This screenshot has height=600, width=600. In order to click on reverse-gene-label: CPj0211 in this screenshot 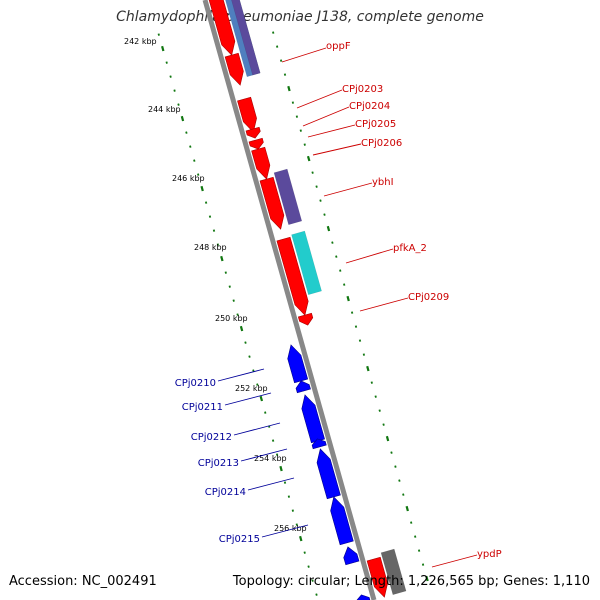, I will do `click(202, 407)`.